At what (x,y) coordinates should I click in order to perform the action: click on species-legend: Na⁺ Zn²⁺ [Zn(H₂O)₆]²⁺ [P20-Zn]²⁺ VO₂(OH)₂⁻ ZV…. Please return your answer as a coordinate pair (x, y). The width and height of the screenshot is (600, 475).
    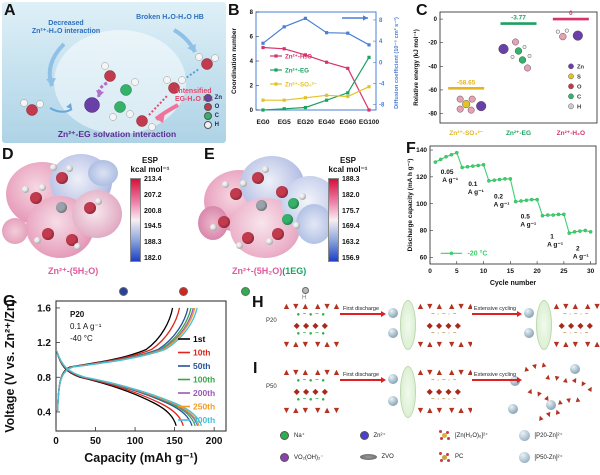
    Looking at the image, I should click on (439, 448).